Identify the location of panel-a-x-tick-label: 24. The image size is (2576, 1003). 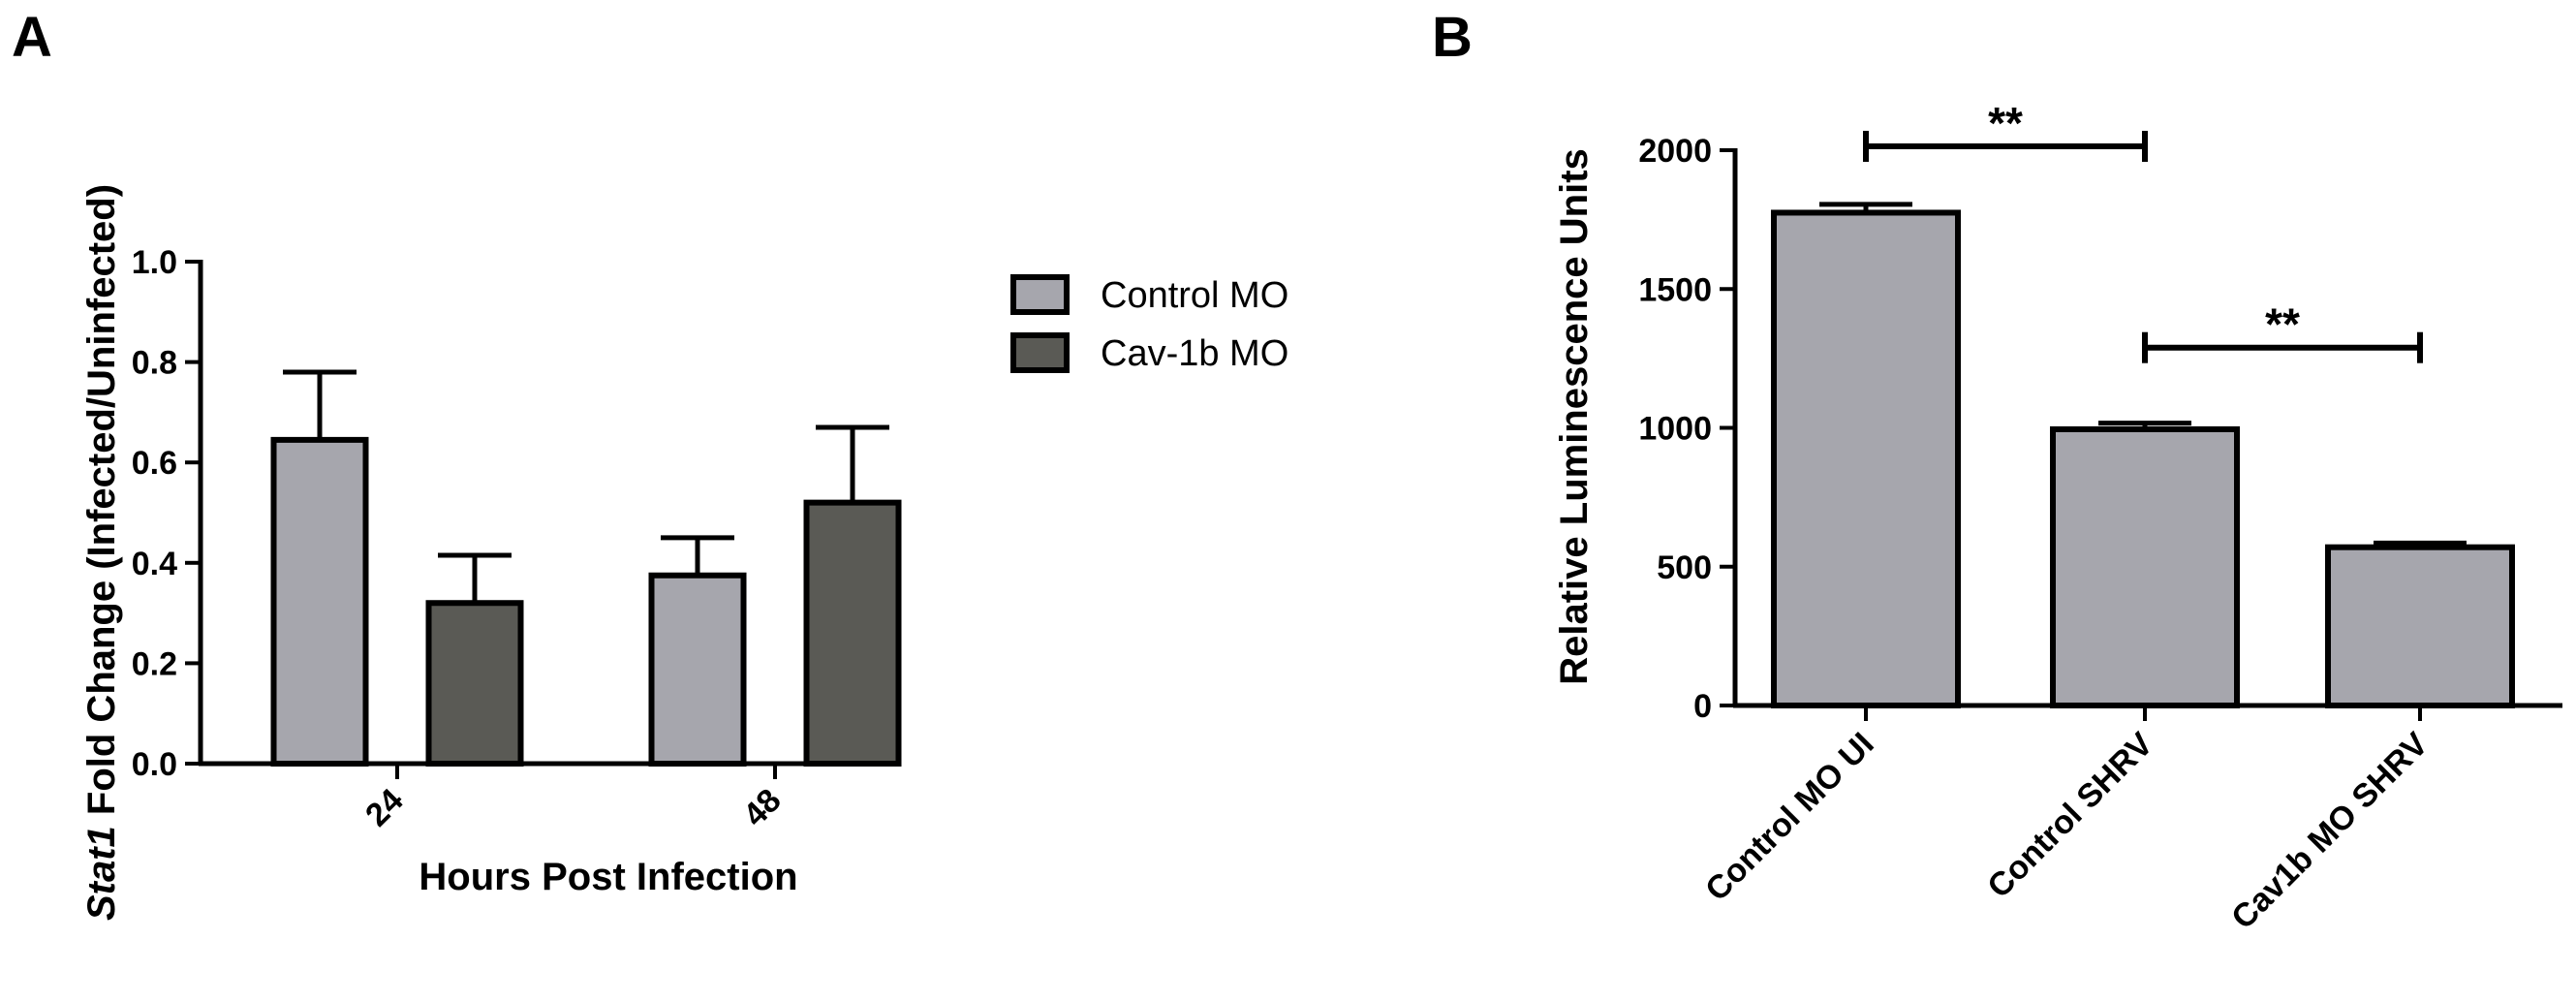
(384, 808).